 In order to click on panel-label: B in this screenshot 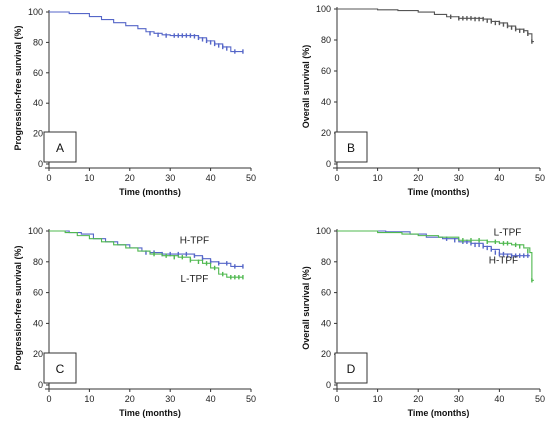, I will do `click(351, 148)`.